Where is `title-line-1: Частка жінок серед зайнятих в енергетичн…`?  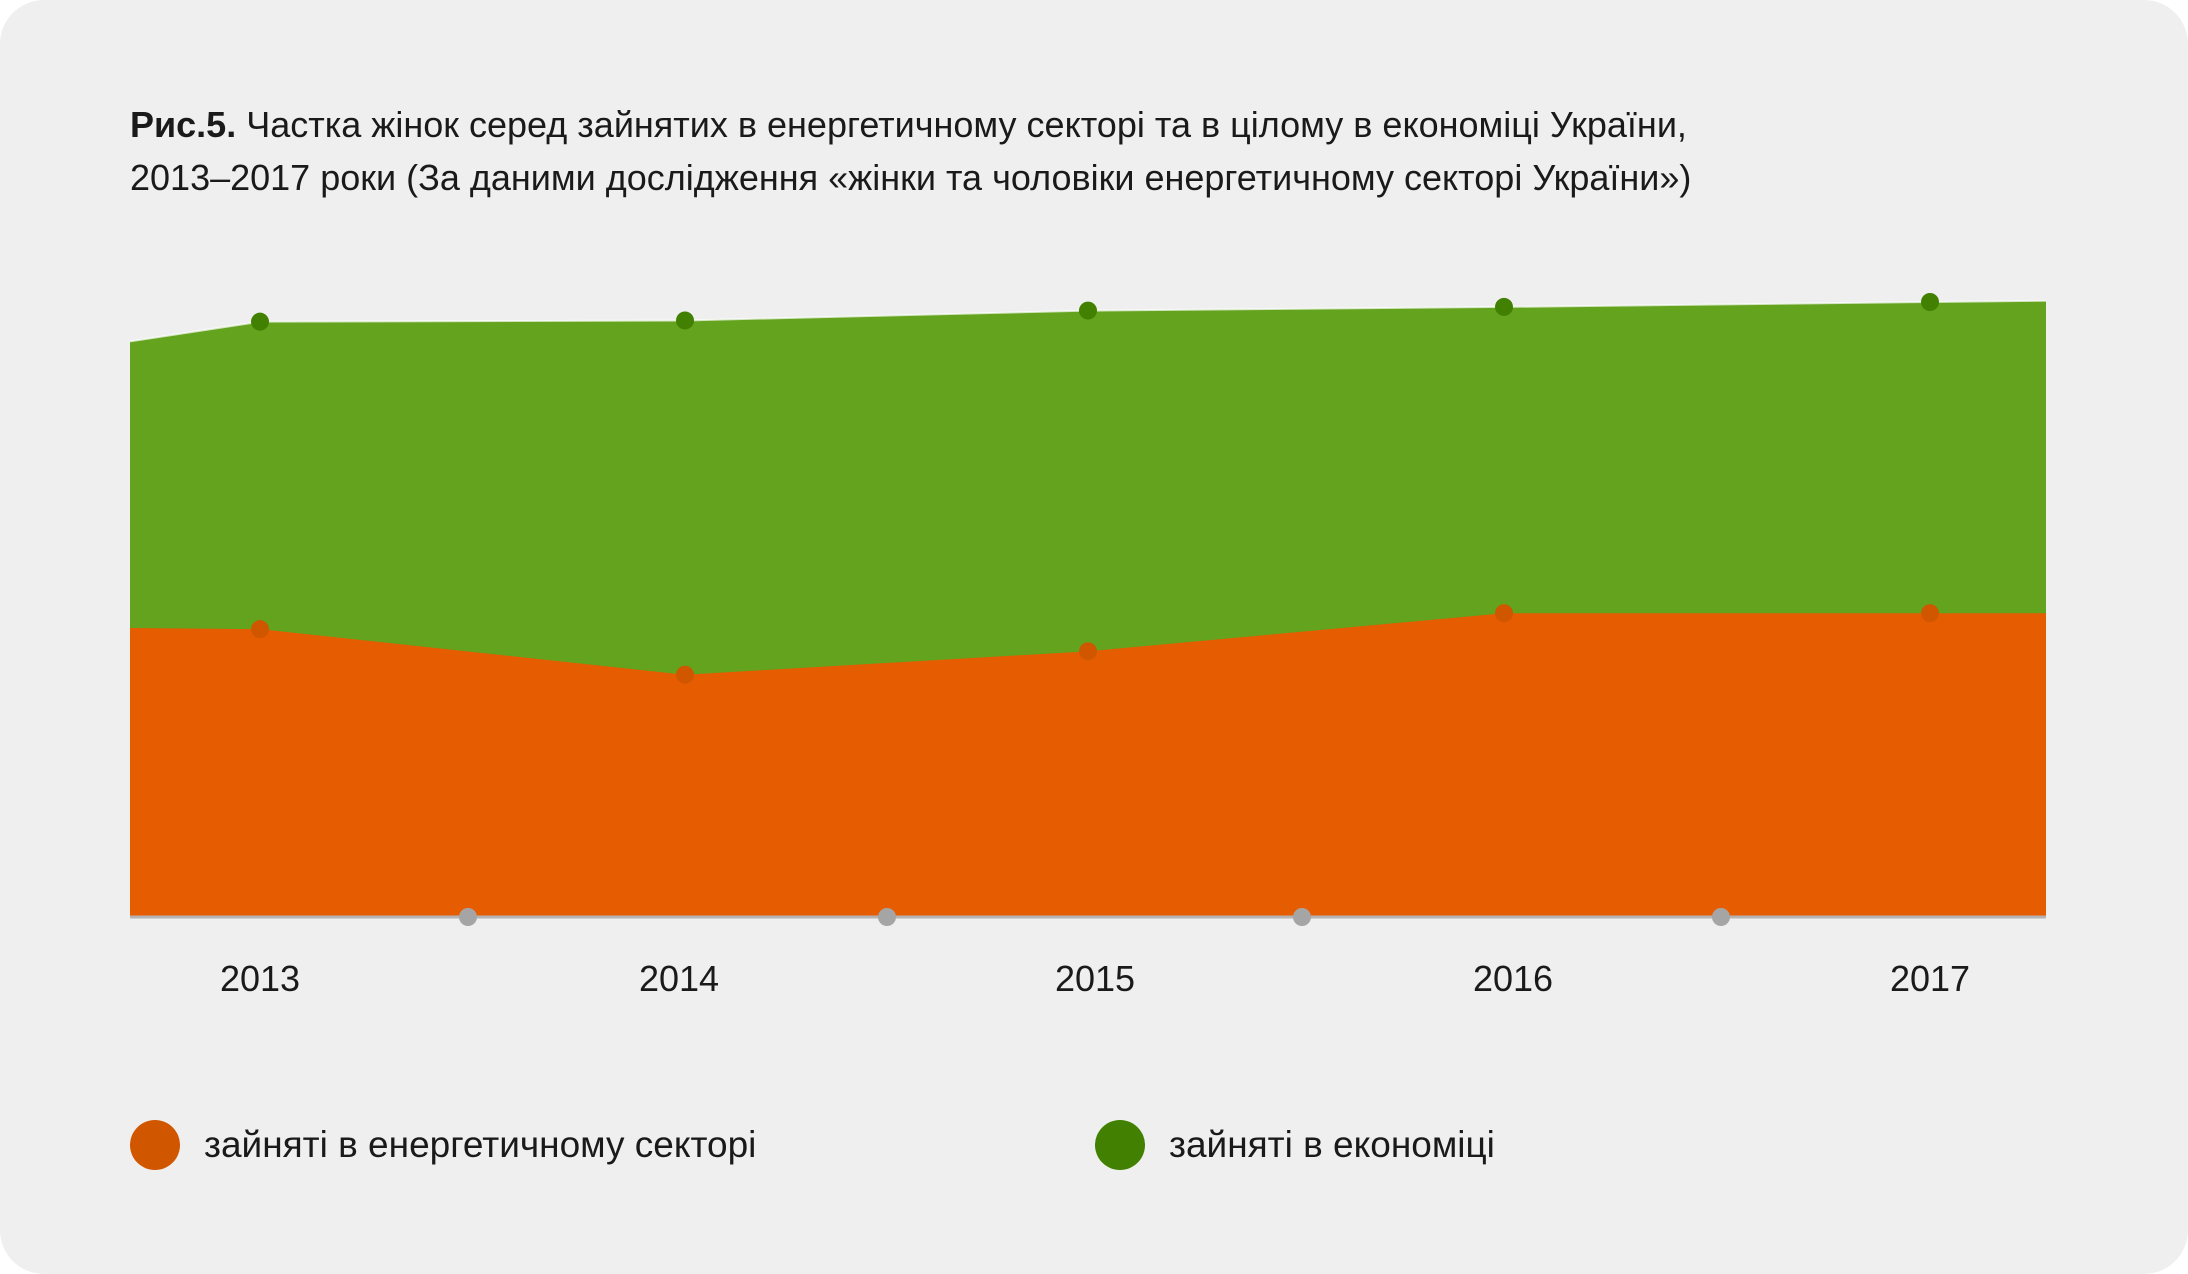
title-line-1: Частка жінок серед зайнятих в енергетичн… is located at coordinates (961, 124).